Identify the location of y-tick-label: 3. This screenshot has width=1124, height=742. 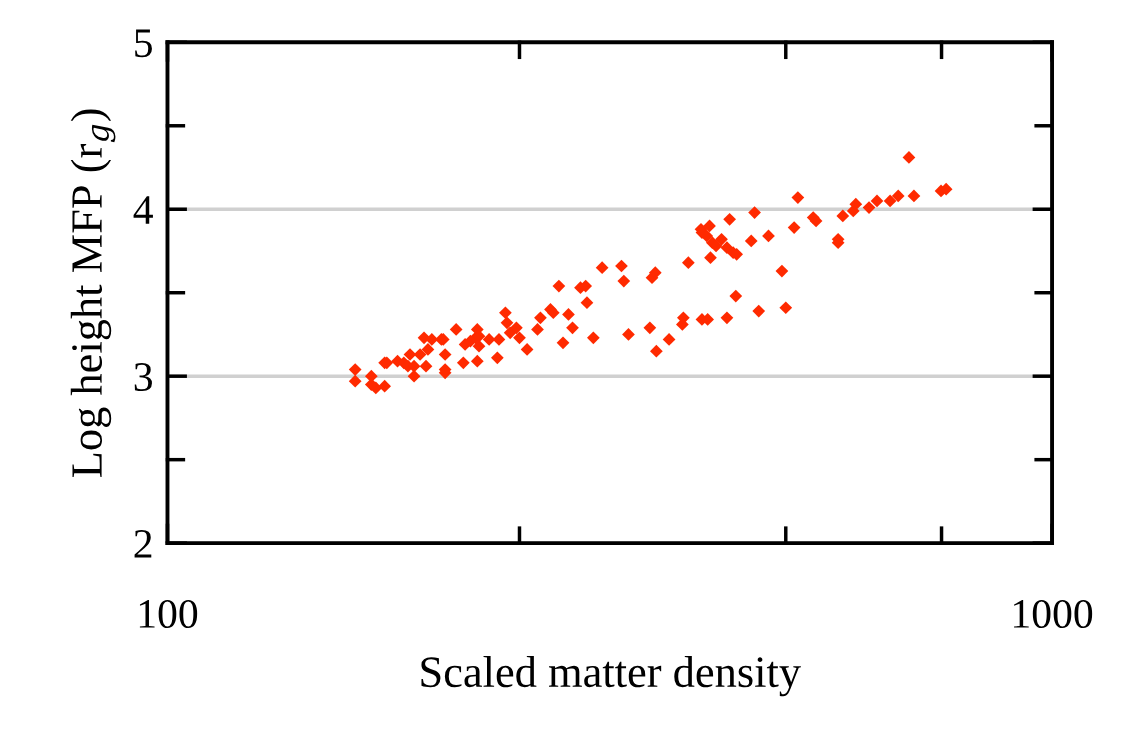
(143, 377).